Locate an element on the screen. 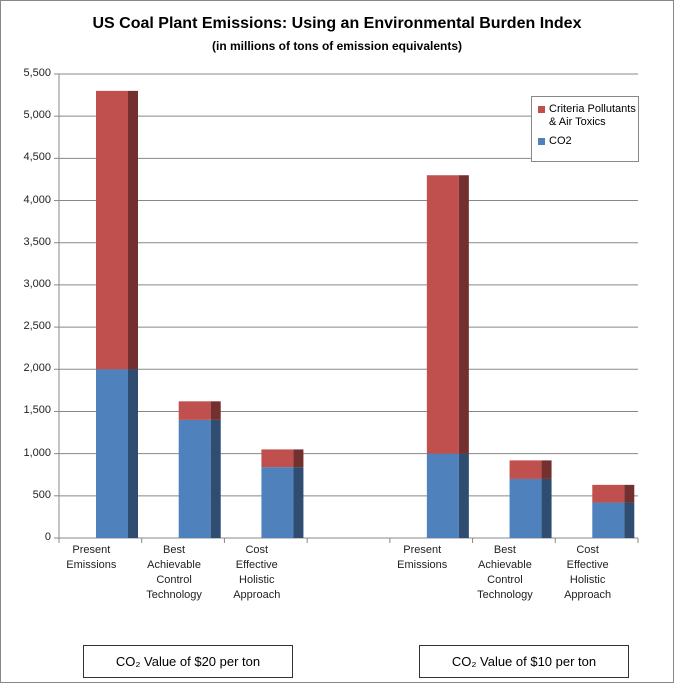  legend-item: CO2 is located at coordinates (588, 141).